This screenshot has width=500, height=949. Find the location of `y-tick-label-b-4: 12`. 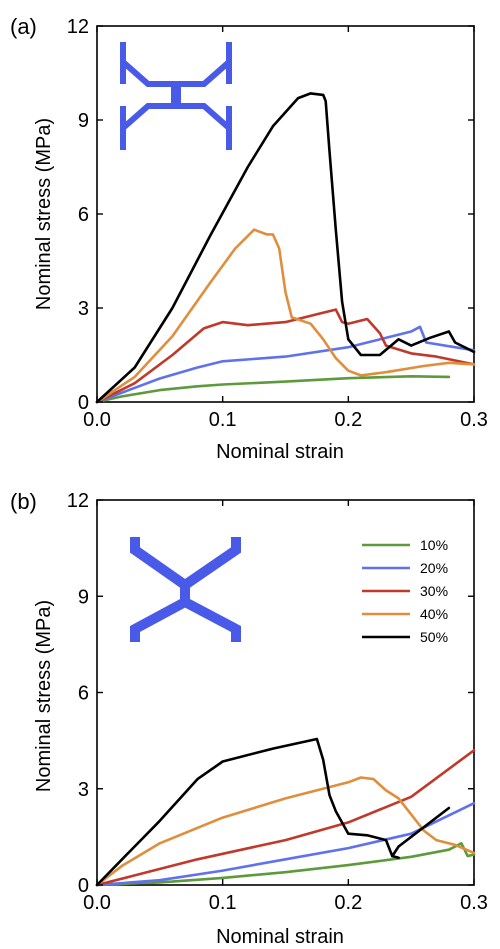

y-tick-label-b-4: 12 is located at coordinates (78, 501).